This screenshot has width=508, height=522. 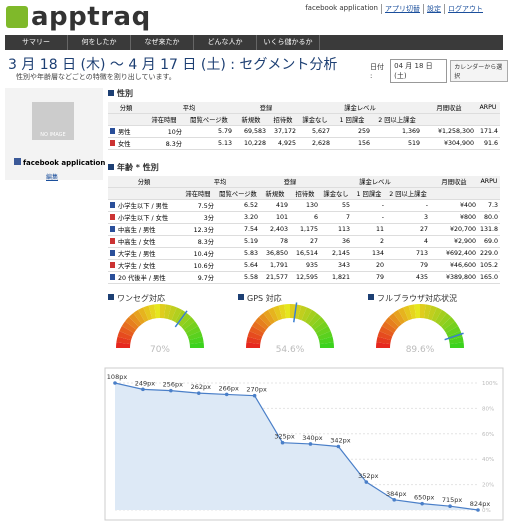 I want to click on top-link: 設定, so click(x=433, y=9).